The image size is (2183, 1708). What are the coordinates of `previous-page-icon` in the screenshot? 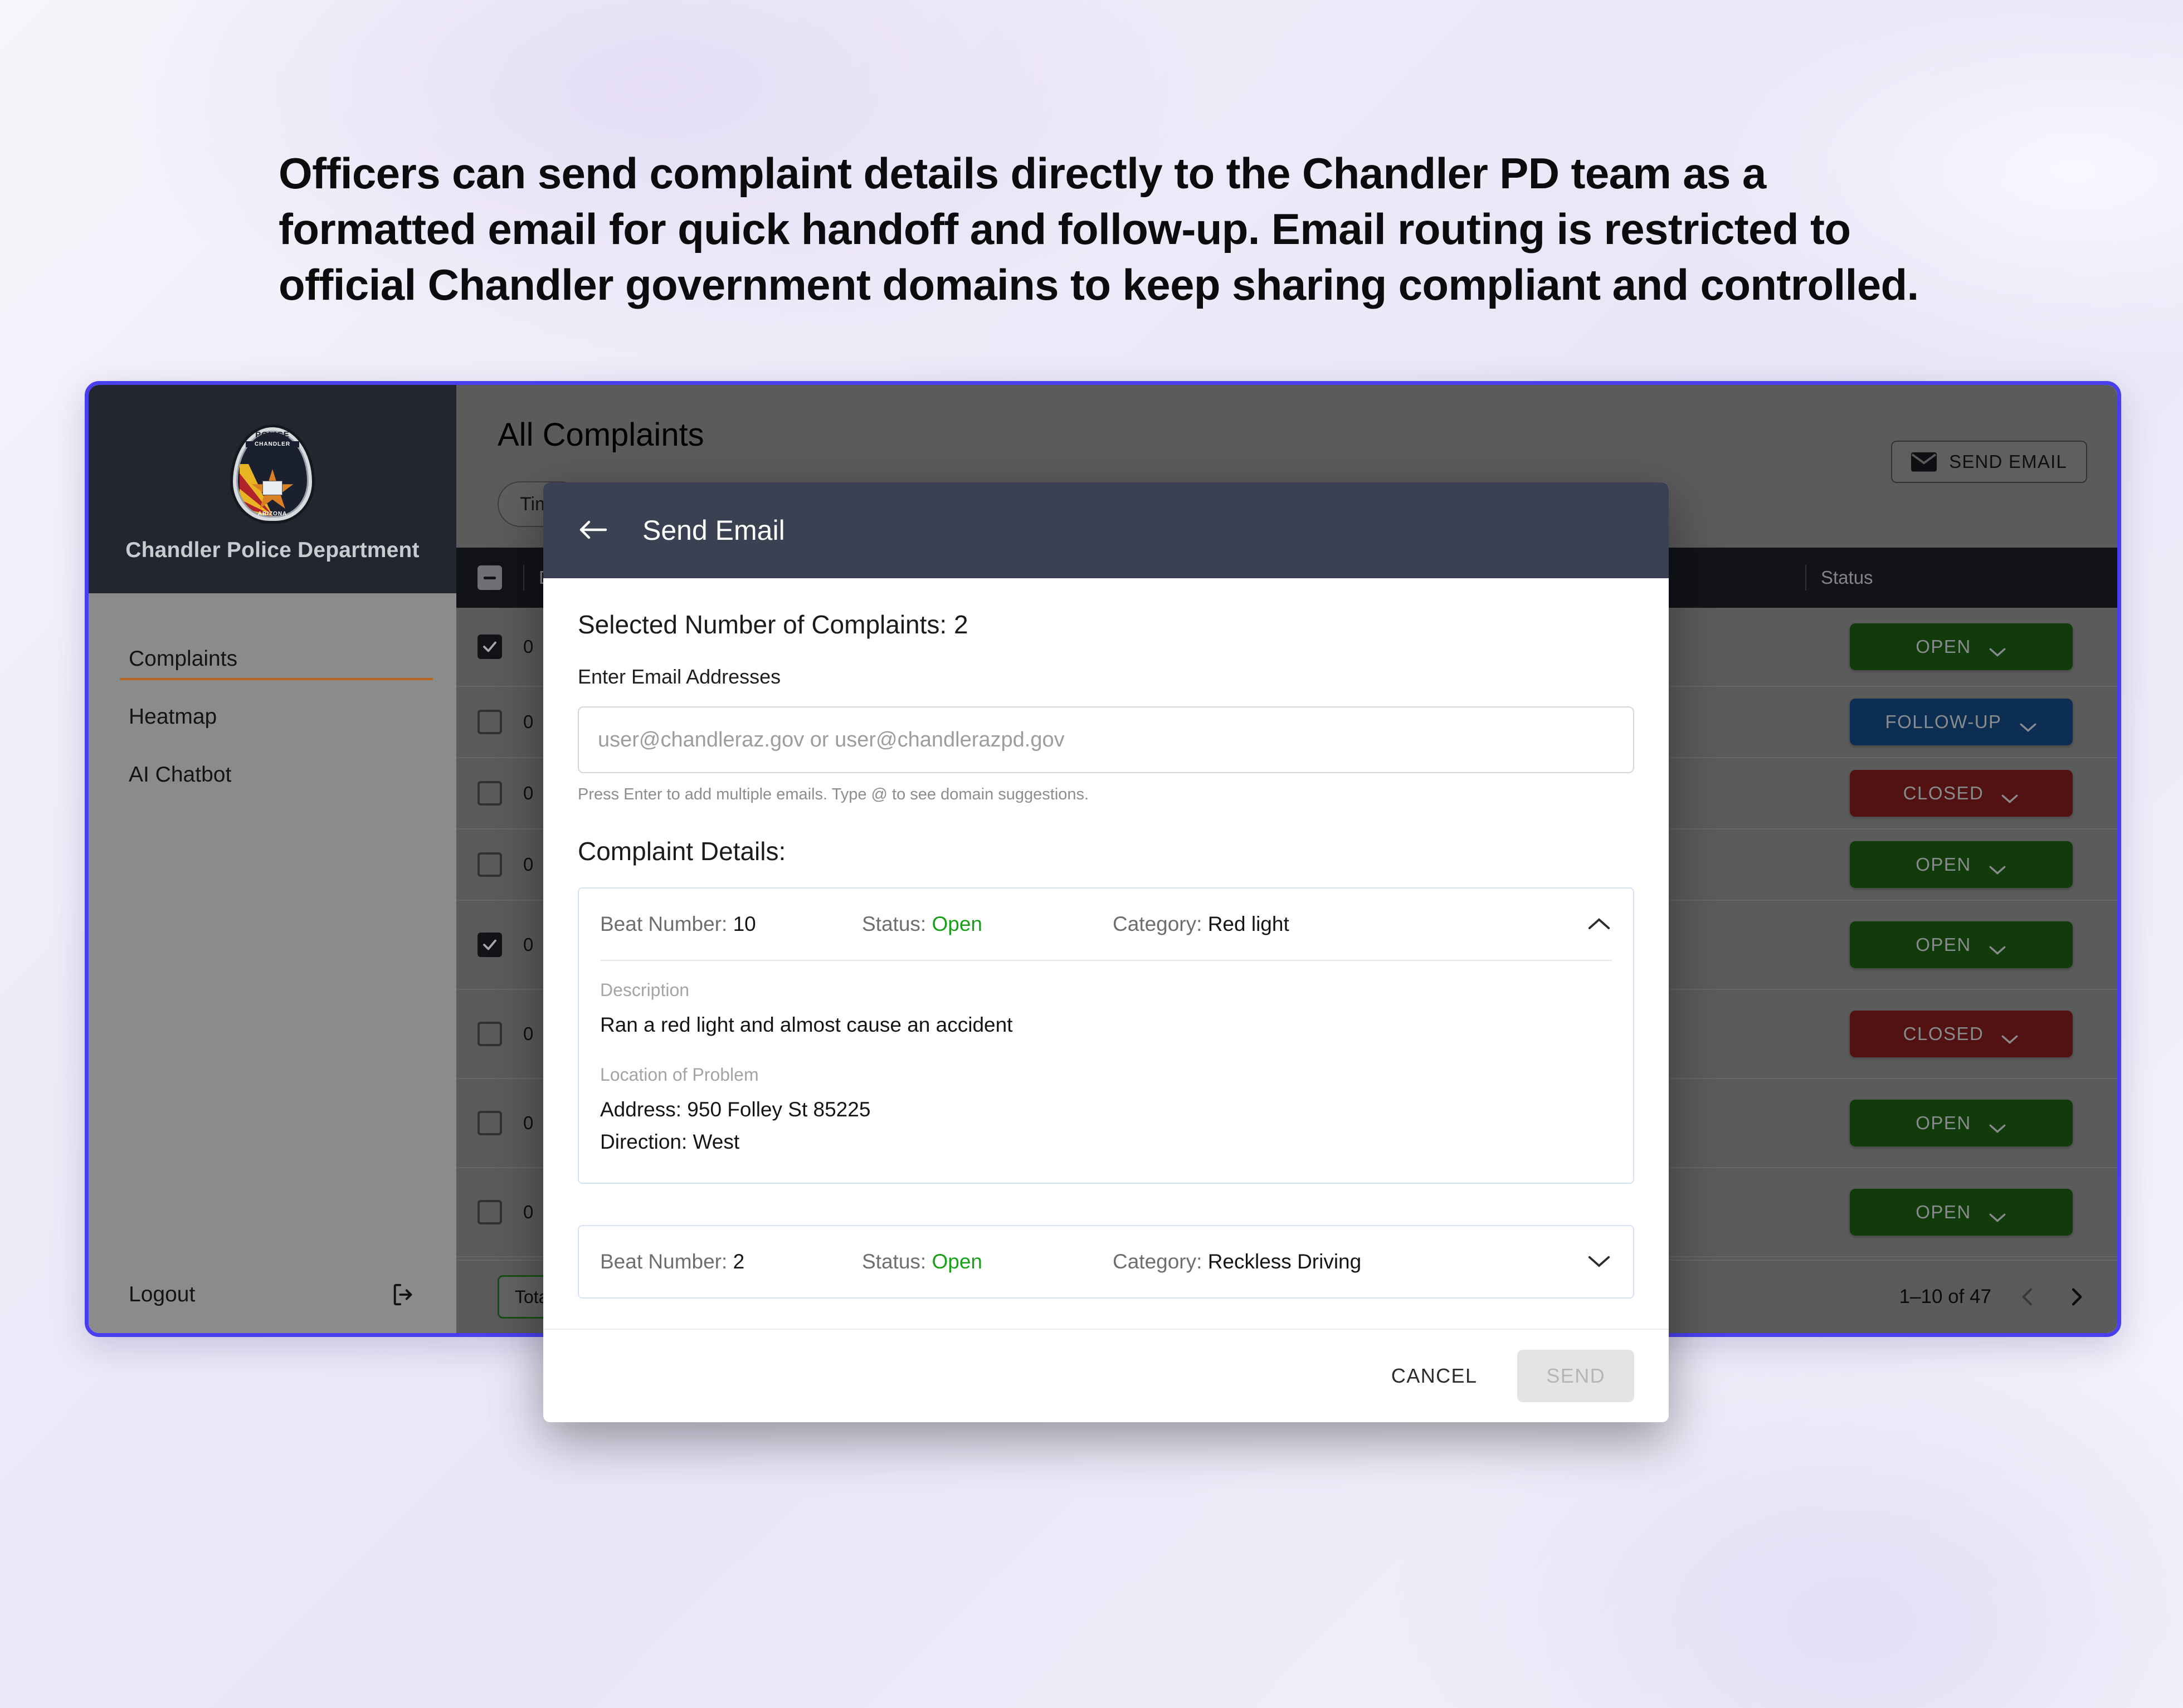 It's located at (2028, 1297).